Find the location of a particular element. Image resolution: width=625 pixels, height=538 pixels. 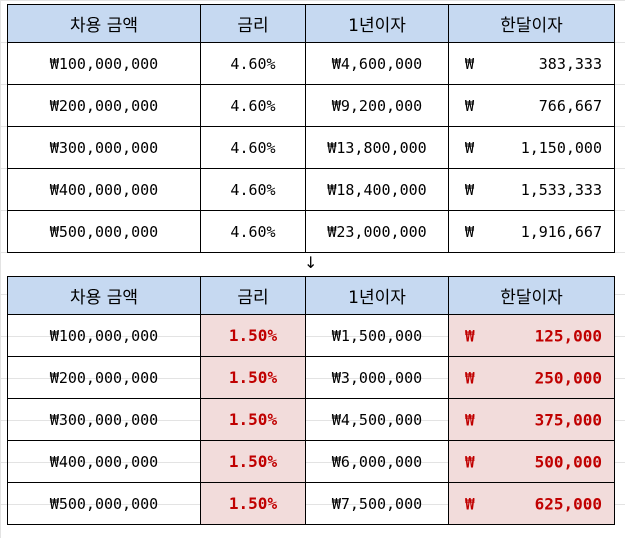

cell-yearly-interest: ₩18,400,000 is located at coordinates (377, 189).